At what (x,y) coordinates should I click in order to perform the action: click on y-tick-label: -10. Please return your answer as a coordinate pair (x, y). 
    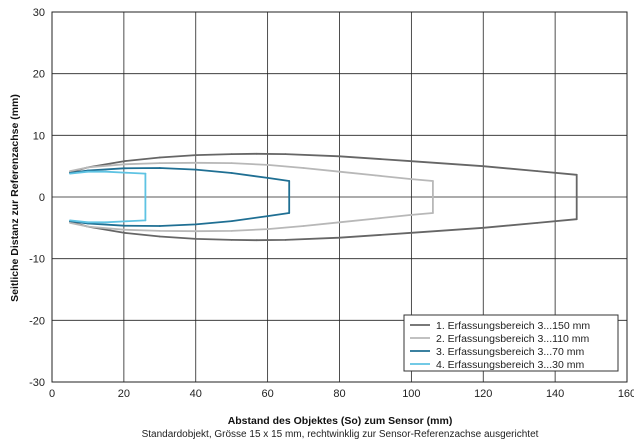
    Looking at the image, I should click on (37, 260).